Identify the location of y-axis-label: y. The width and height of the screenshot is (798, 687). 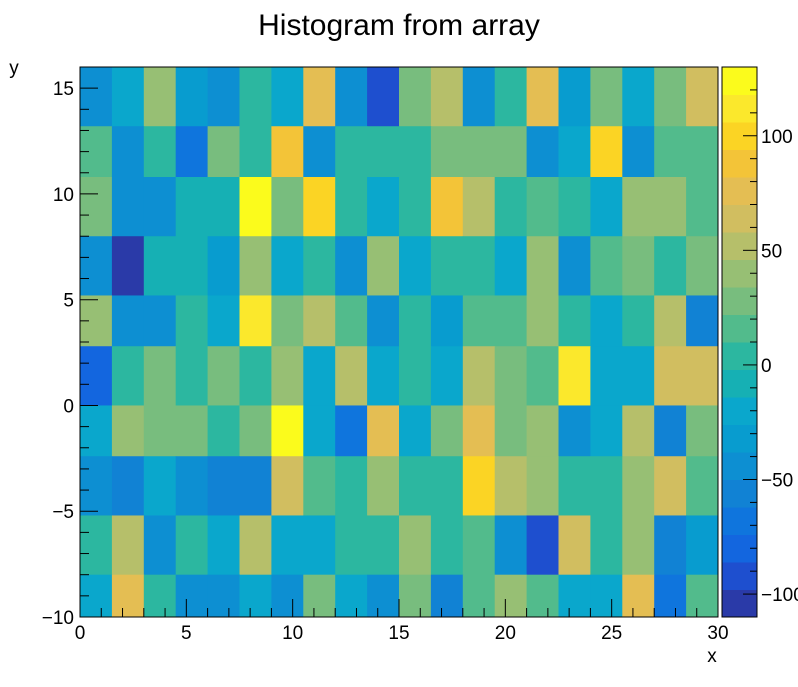
(14, 68).